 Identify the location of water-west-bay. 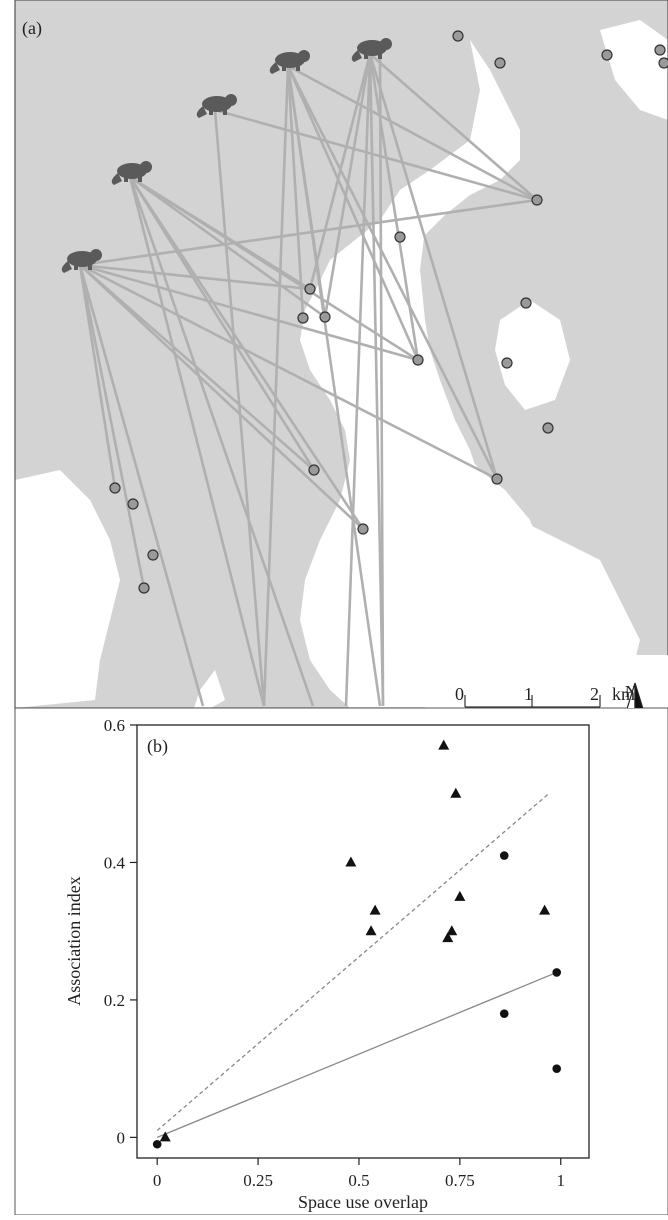
(67, 589).